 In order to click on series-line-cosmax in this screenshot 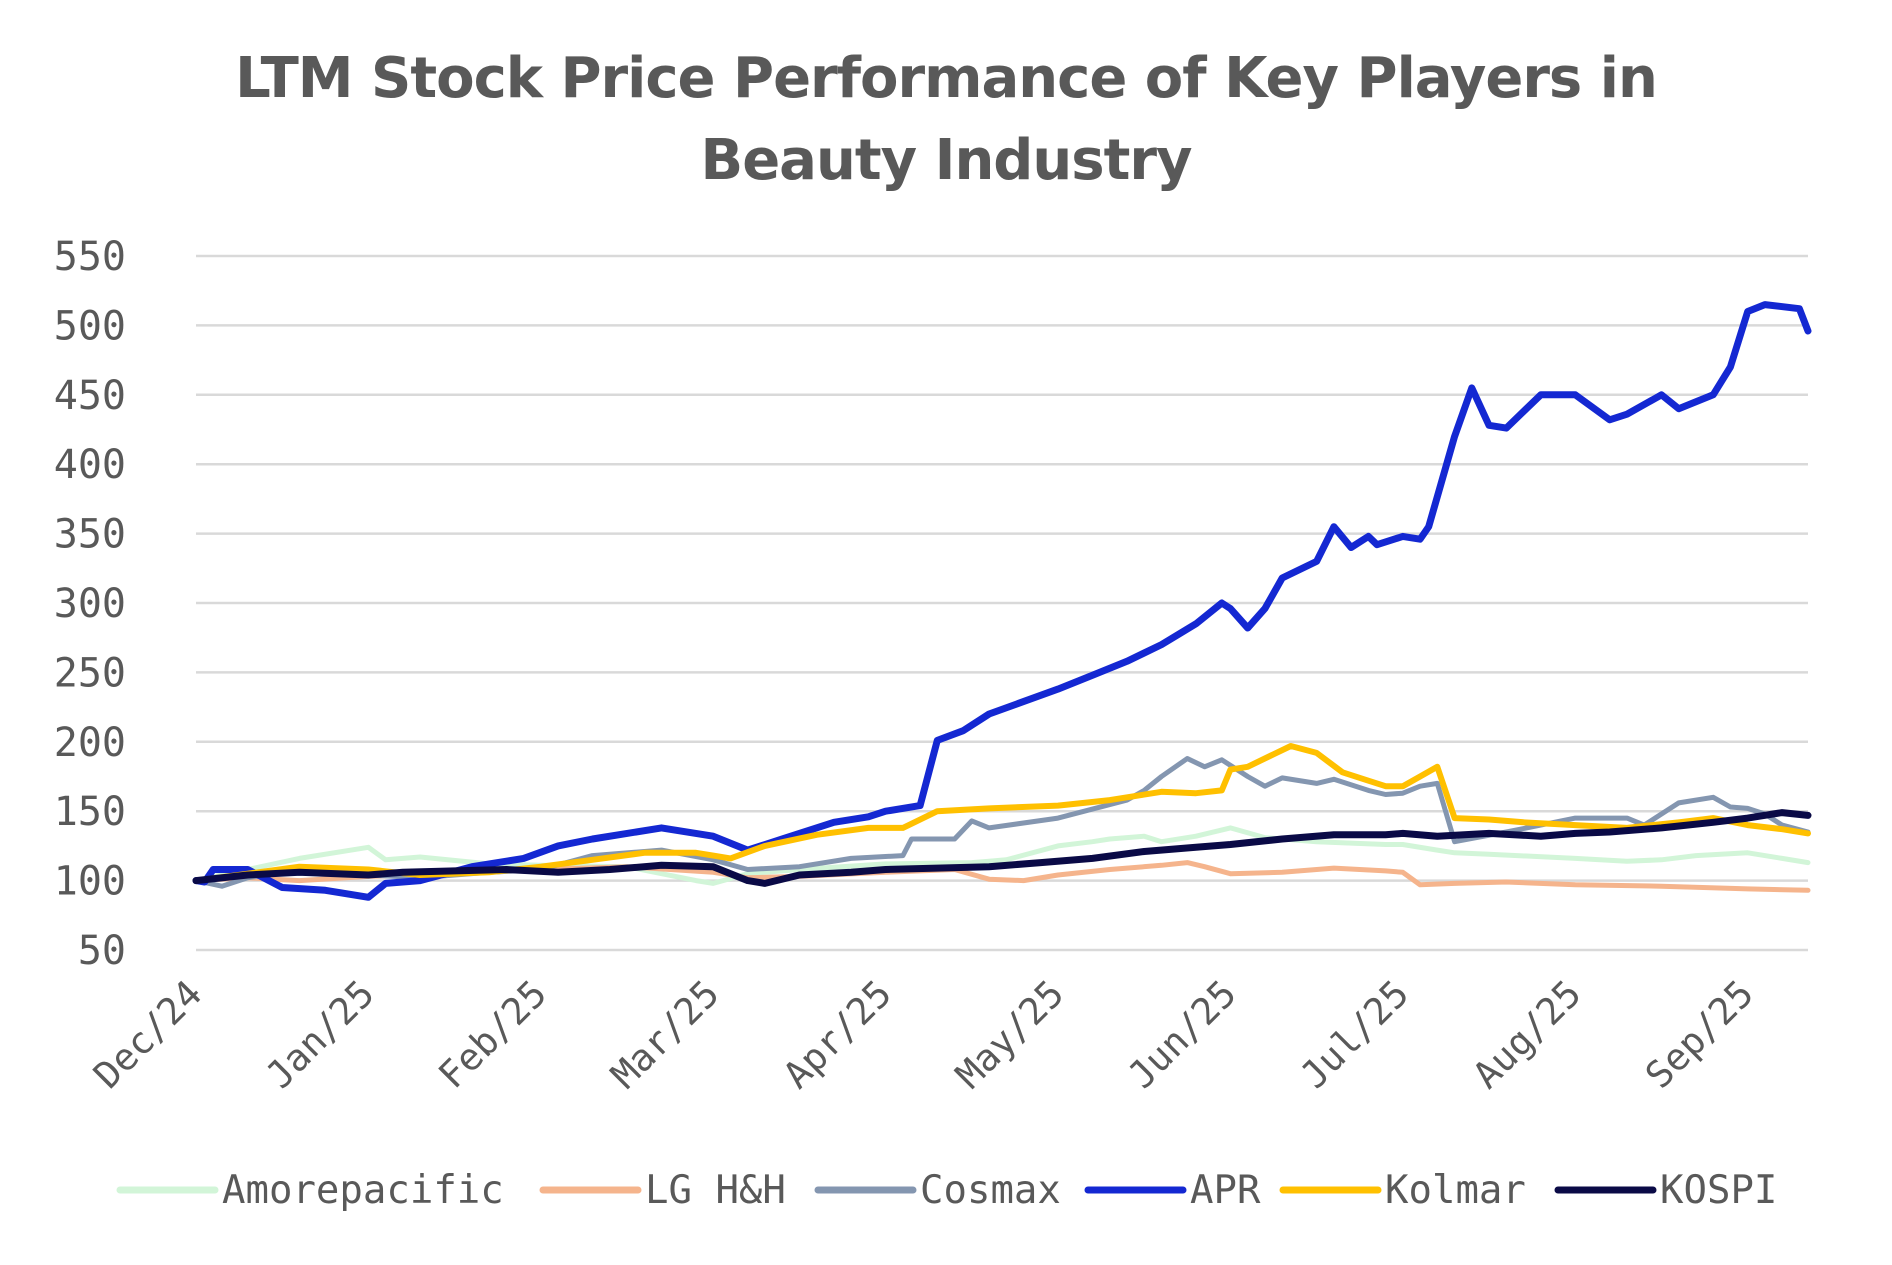, I will do `click(1002, 822)`.